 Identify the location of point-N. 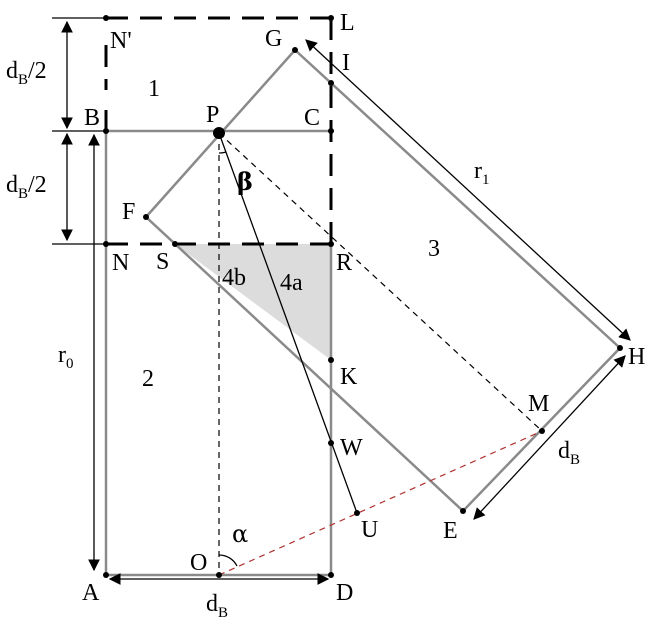
(106, 244).